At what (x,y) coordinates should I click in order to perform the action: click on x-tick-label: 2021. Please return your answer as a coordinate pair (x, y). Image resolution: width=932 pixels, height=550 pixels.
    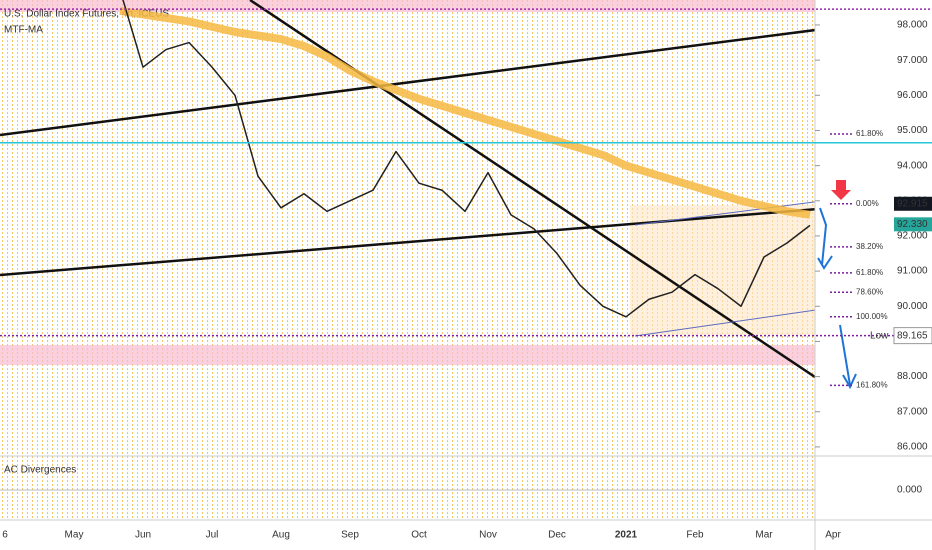
    Looking at the image, I should click on (626, 535).